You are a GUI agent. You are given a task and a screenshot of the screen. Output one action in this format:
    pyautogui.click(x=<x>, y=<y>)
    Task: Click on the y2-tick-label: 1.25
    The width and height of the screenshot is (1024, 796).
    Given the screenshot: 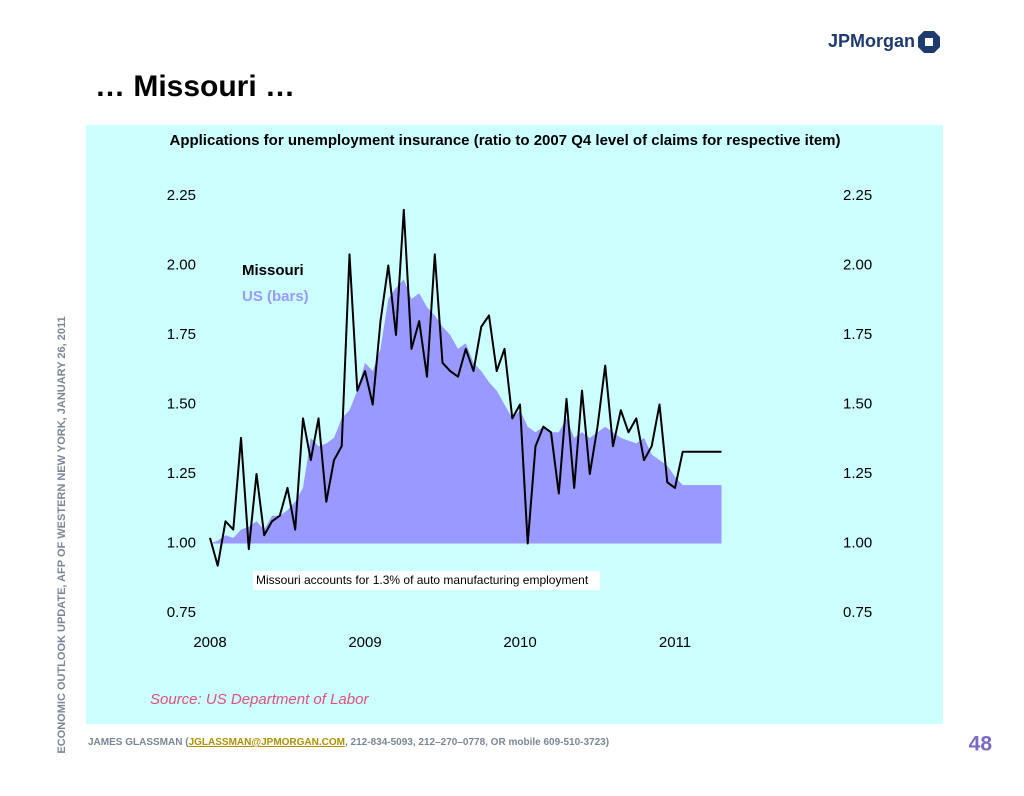 What is the action you would take?
    pyautogui.click(x=857, y=473)
    